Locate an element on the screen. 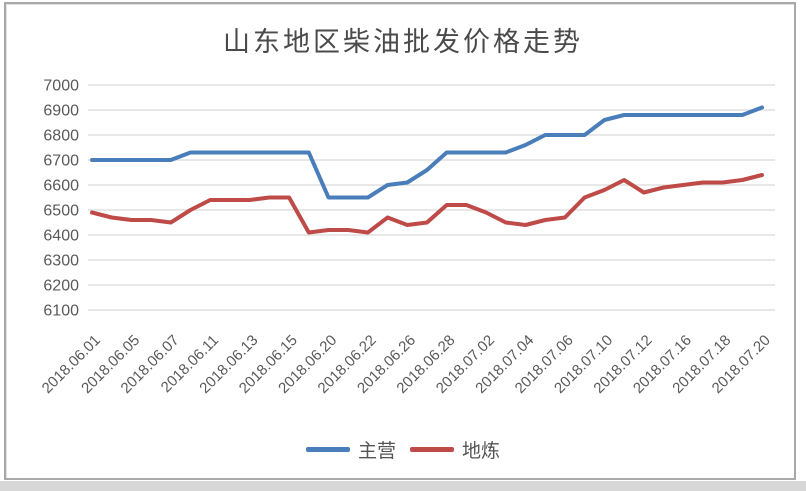  y-axis-tick-label: 6400 is located at coordinates (61, 236).